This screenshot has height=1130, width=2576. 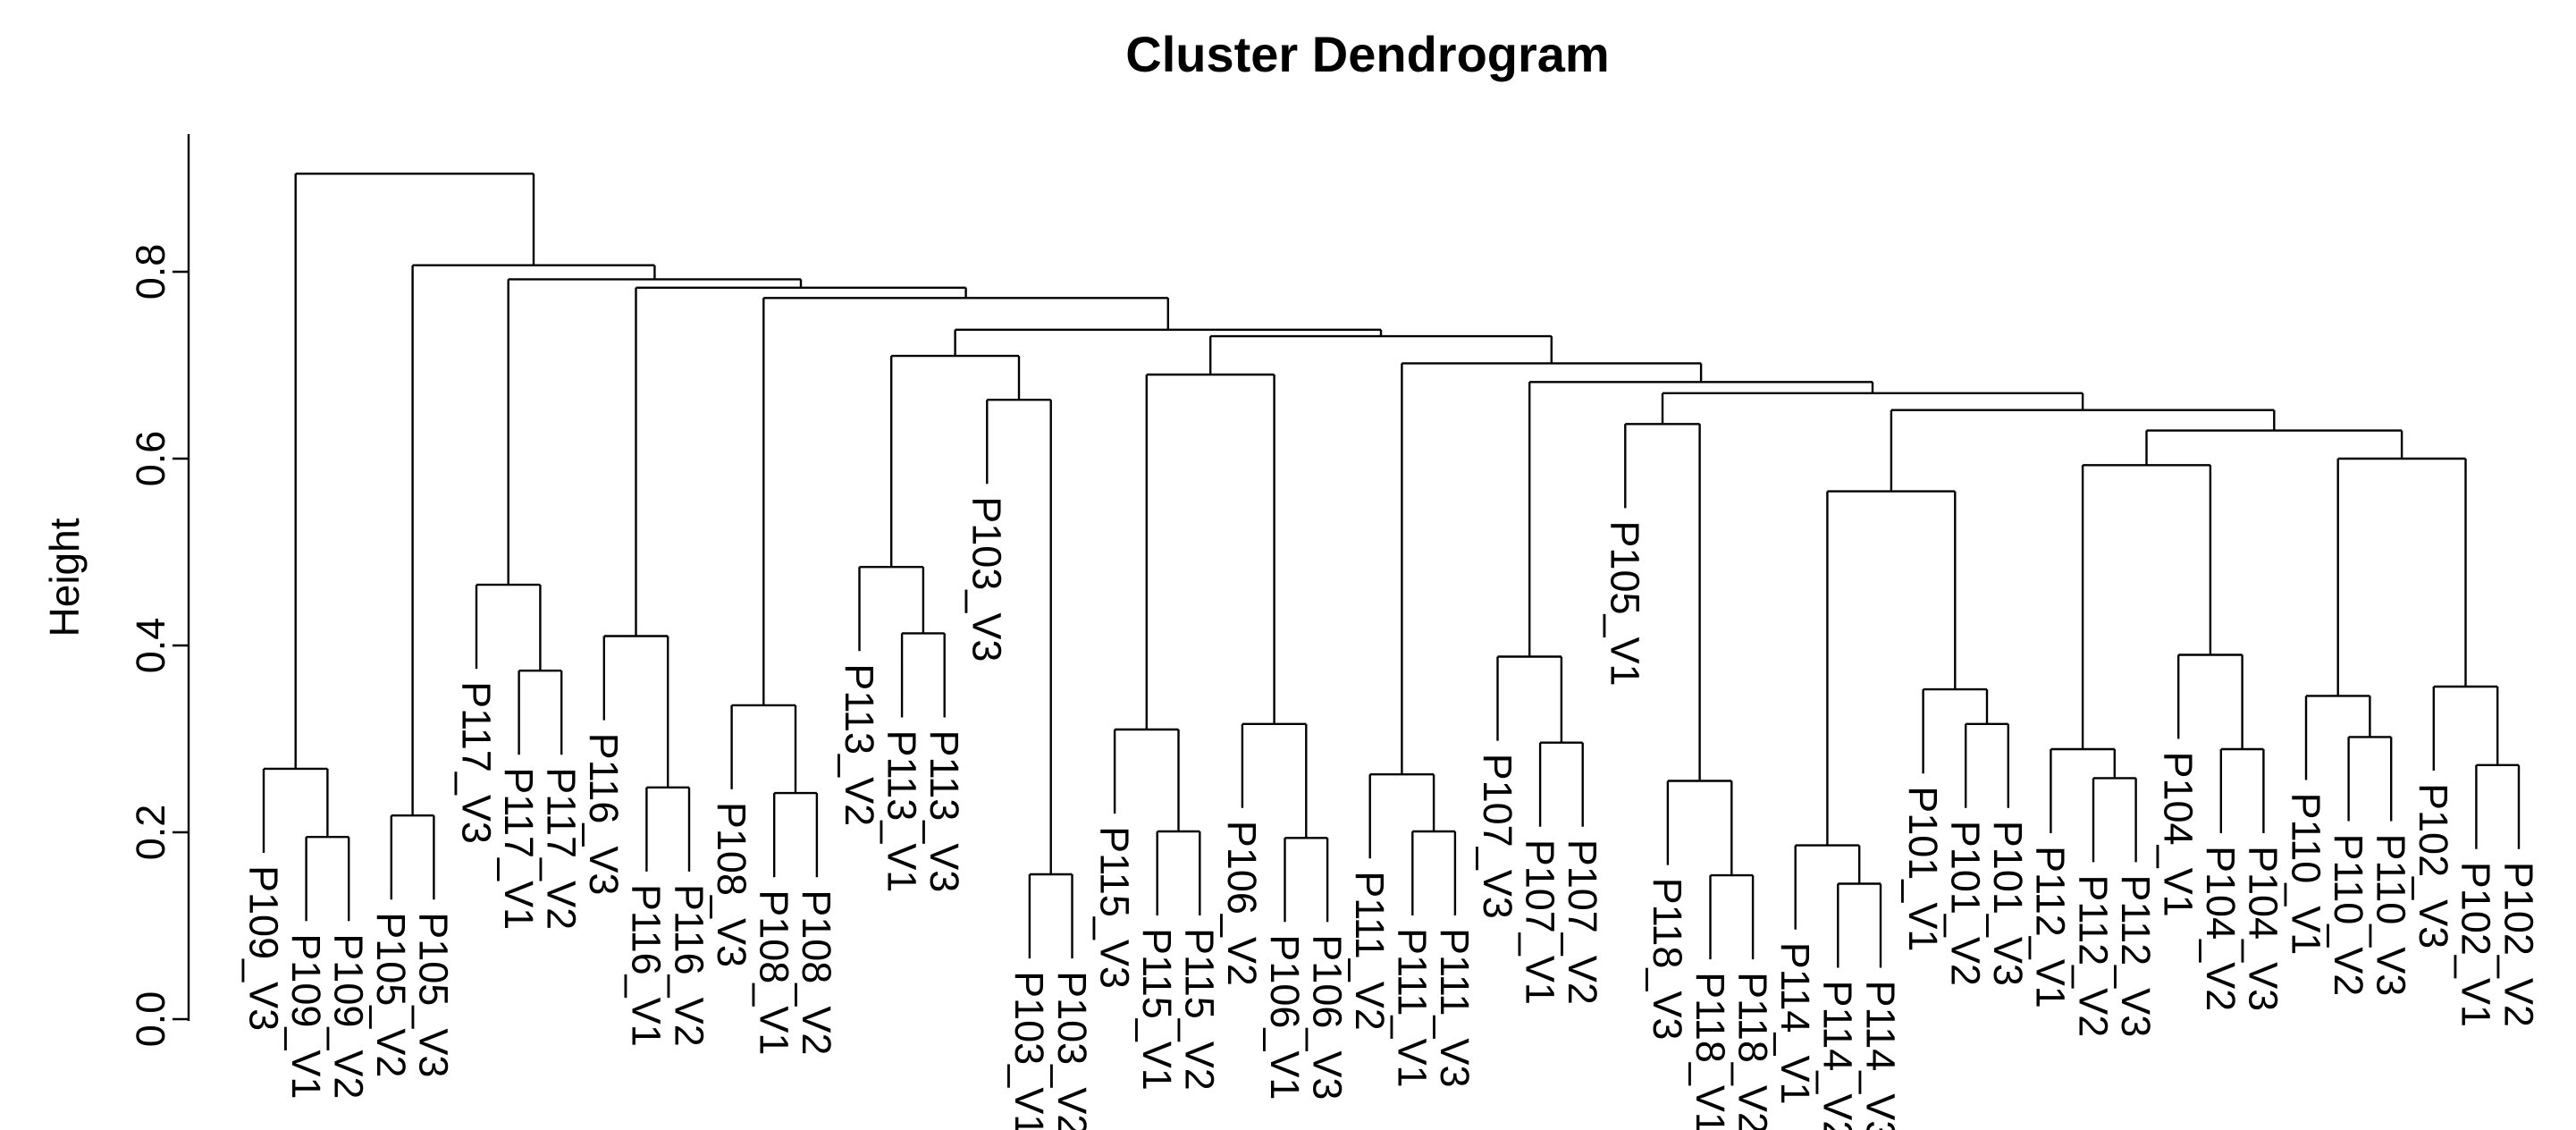 I want to click on leaf-label: P101_V2, so click(x=1965, y=903).